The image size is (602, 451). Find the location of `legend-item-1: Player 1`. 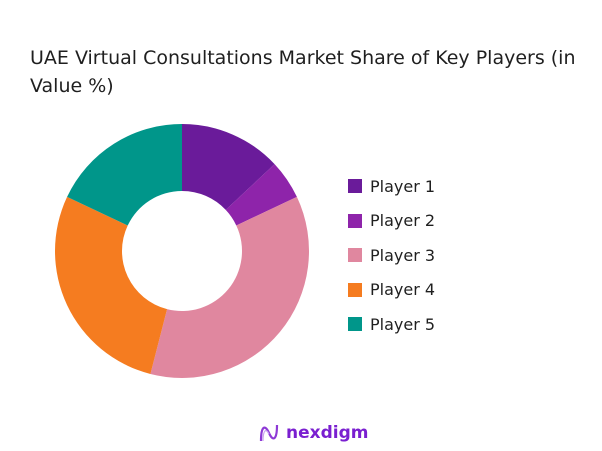

legend-item-1: Player 1 is located at coordinates (391, 186).